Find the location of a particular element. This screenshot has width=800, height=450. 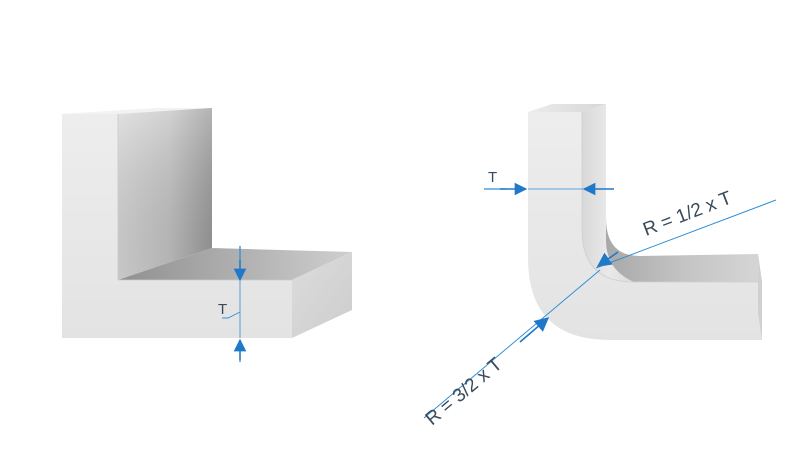

thickness-label-left: T is located at coordinates (222, 309).